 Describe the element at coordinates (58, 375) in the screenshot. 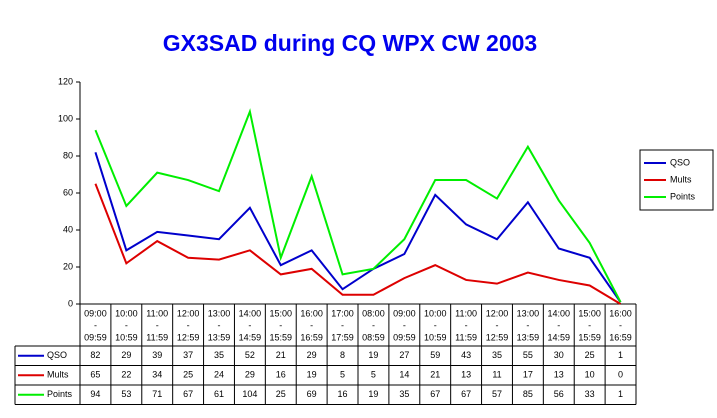

I see `table-row-label: Mults` at that location.